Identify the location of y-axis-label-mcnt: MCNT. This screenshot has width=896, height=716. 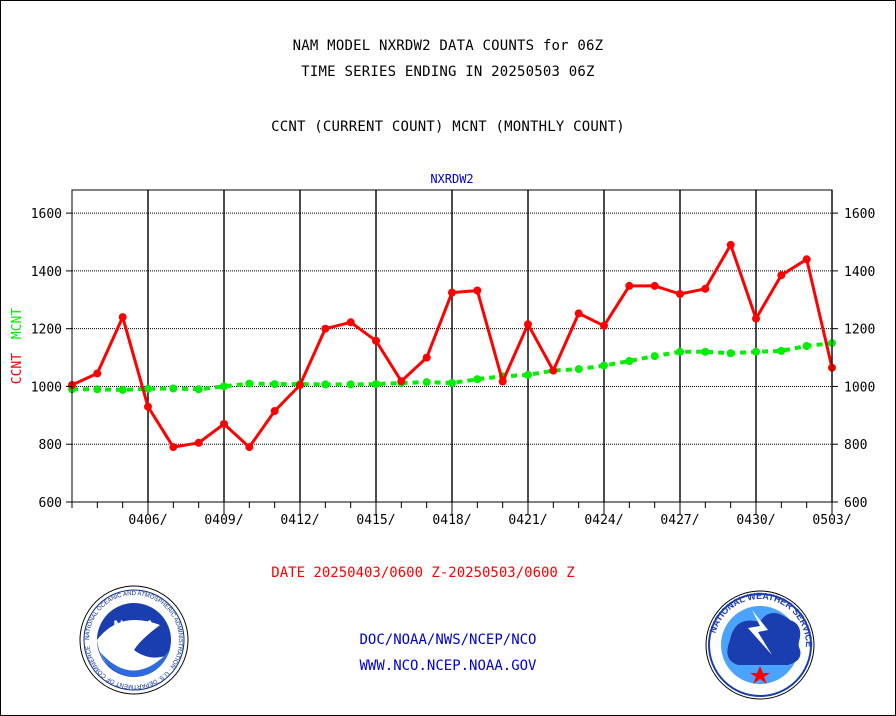
(17, 323).